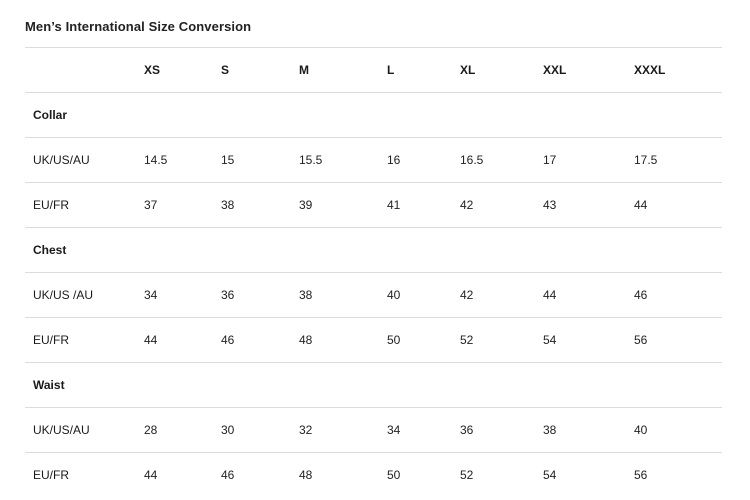  What do you see at coordinates (84, 70) in the screenshot?
I see `header-empty-cell` at bounding box center [84, 70].